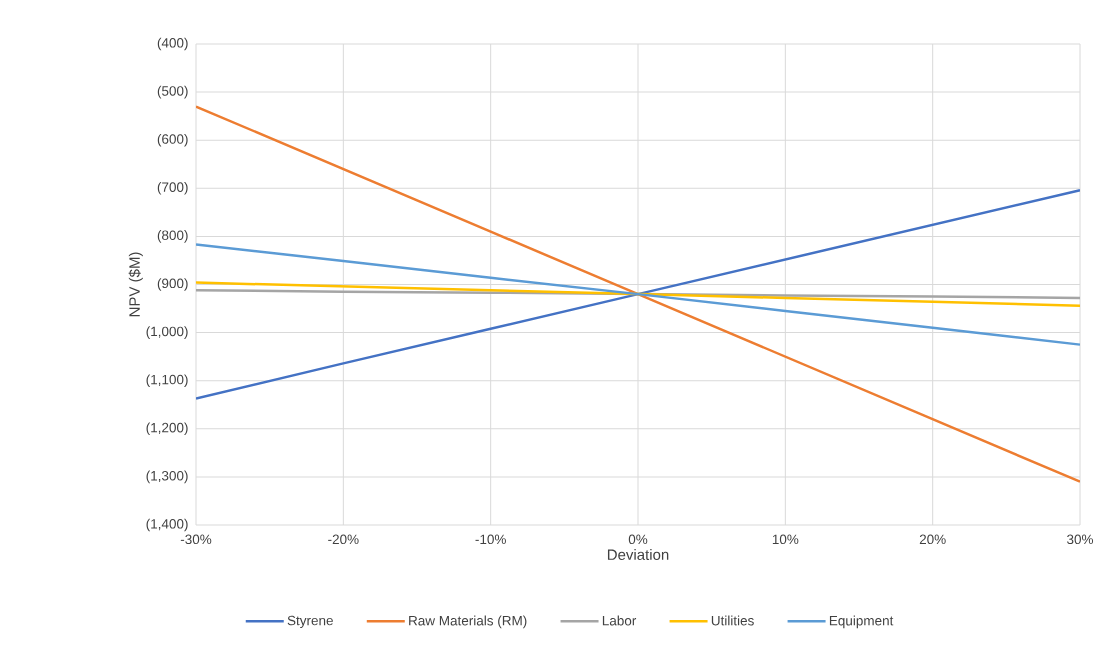 Image resolution: width=1113 pixels, height=656 pixels. I want to click on x-tick-label: 0%, so click(638, 539).